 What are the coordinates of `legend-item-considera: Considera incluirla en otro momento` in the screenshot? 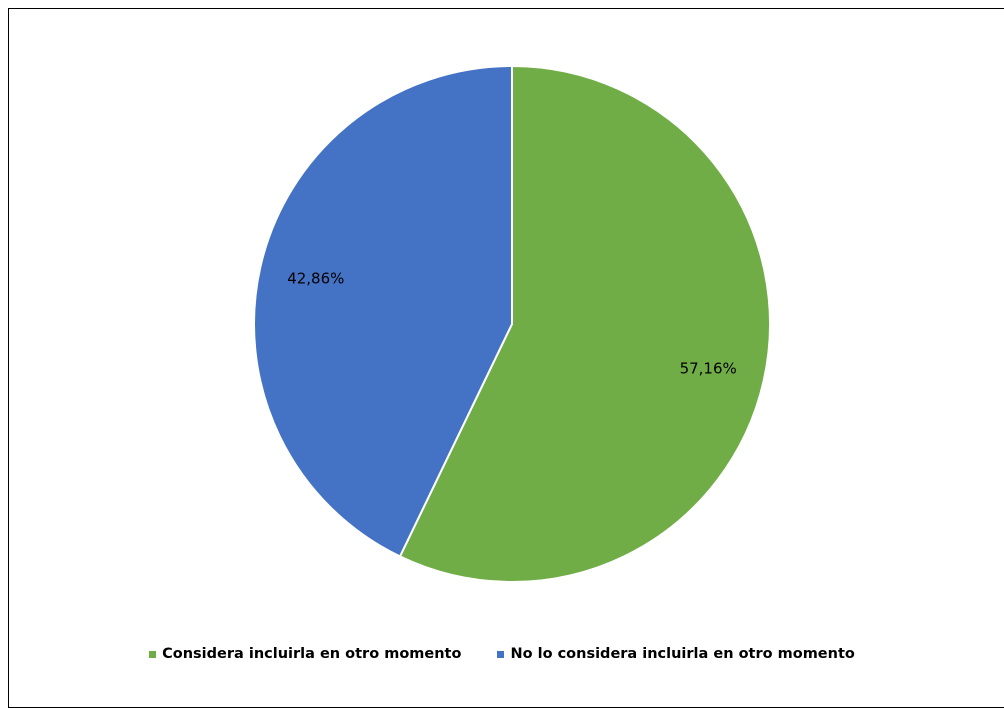 It's located at (305, 654).